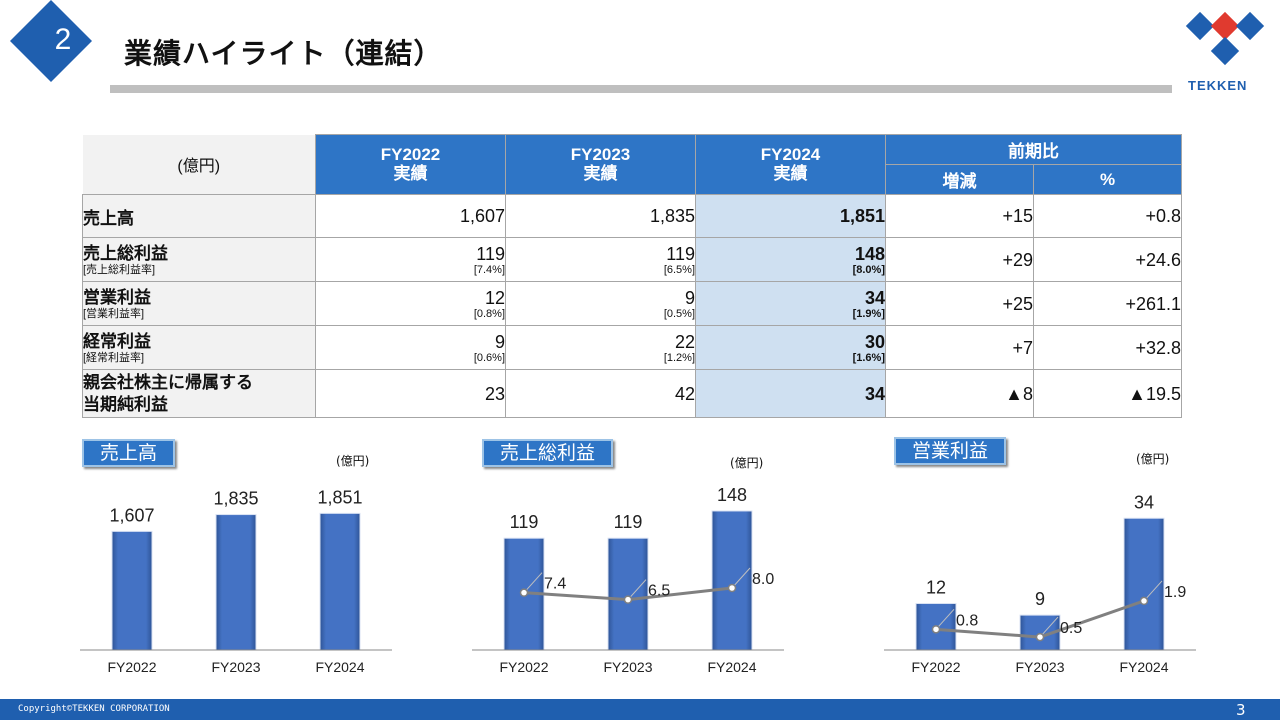  I want to click on cell-value: 119 [6.5%], so click(600, 259).